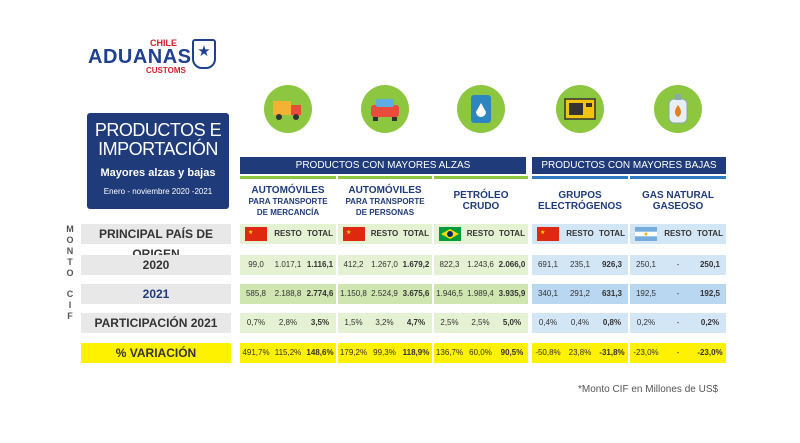 This screenshot has width=800, height=443. What do you see at coordinates (256, 322) in the screenshot?
I see `value-cell: 0,7%` at bounding box center [256, 322].